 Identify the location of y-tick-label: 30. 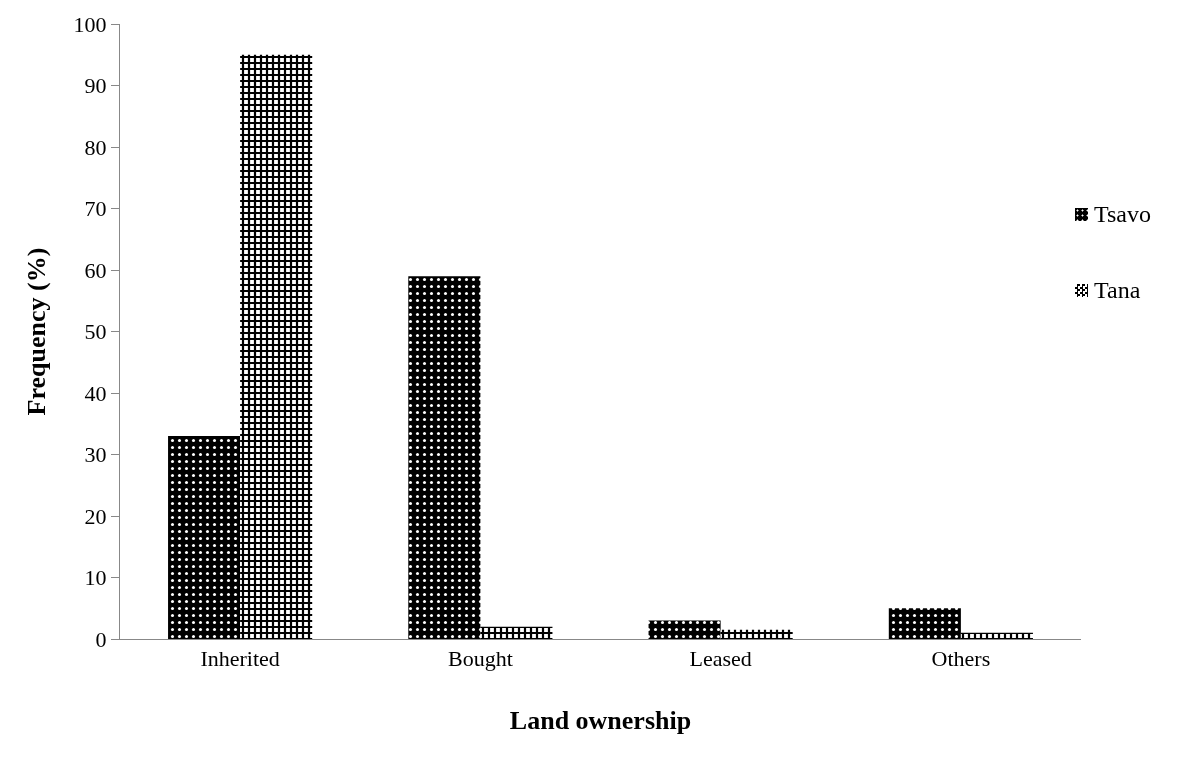
(95, 455).